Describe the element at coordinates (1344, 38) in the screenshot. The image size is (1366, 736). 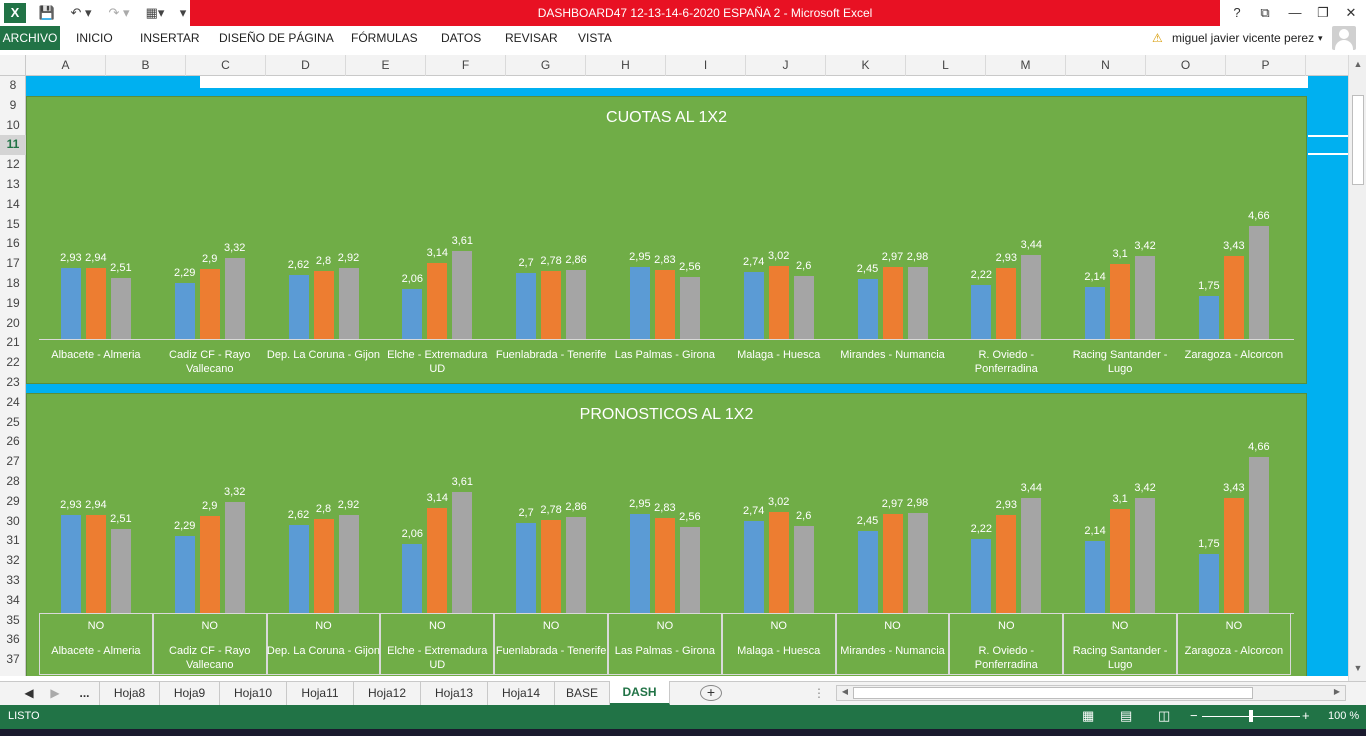
I see `avatar` at that location.